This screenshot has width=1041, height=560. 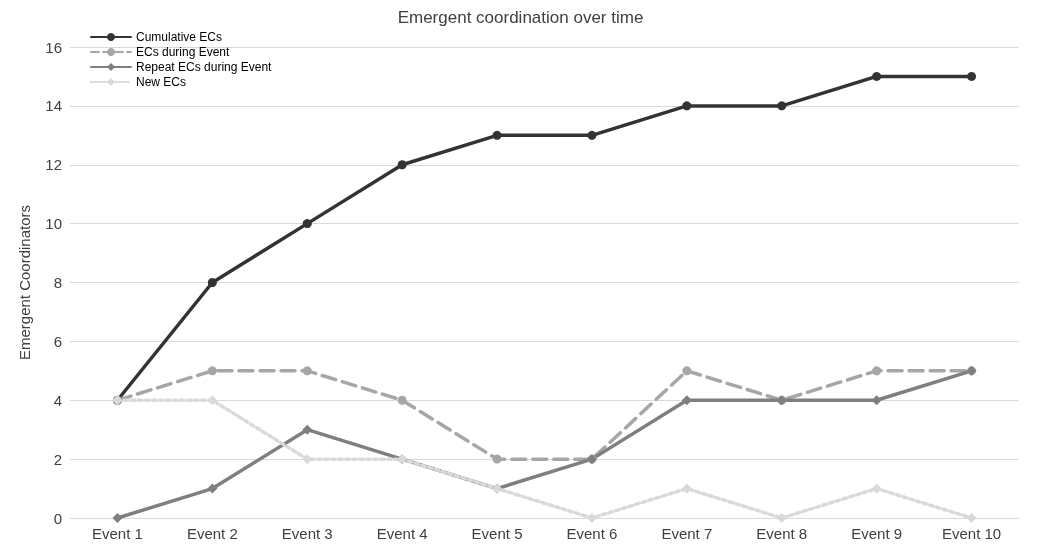 I want to click on legend-label: ECs during Event, so click(x=183, y=52).